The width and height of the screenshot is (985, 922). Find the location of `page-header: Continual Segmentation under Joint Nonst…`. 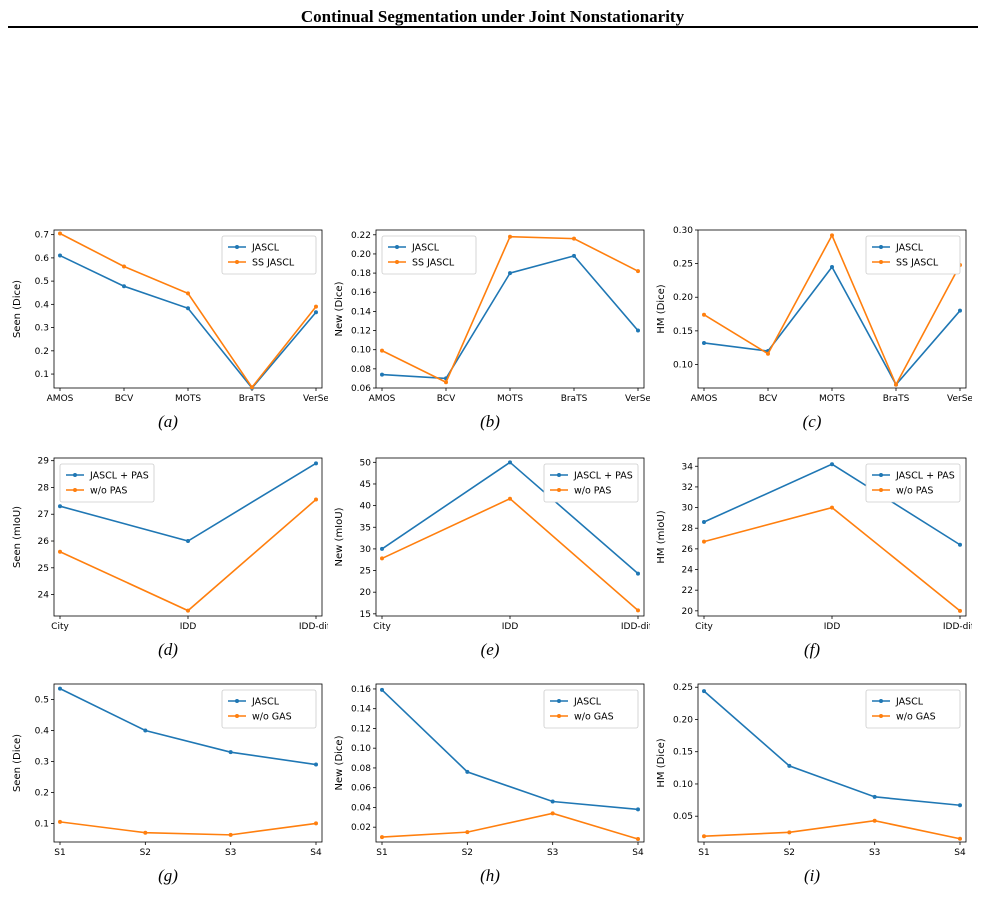

page-header: Continual Segmentation under Joint Nonst… is located at coordinates (492, 16).